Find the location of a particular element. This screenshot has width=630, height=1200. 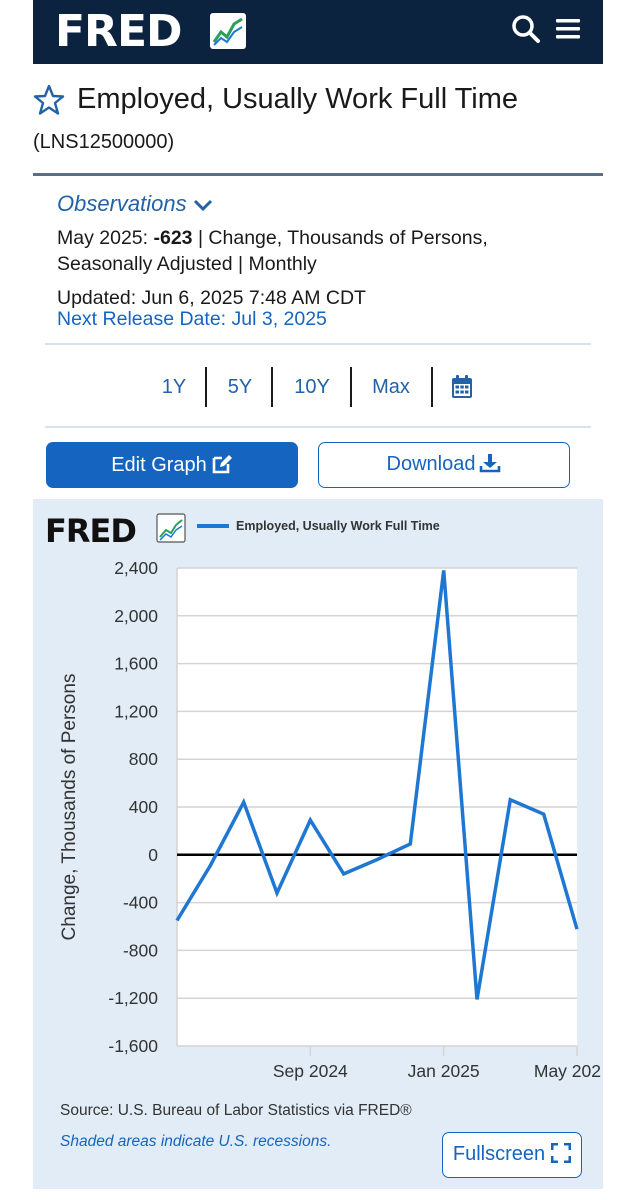

range-5y-button: 5Y is located at coordinates (240, 387).